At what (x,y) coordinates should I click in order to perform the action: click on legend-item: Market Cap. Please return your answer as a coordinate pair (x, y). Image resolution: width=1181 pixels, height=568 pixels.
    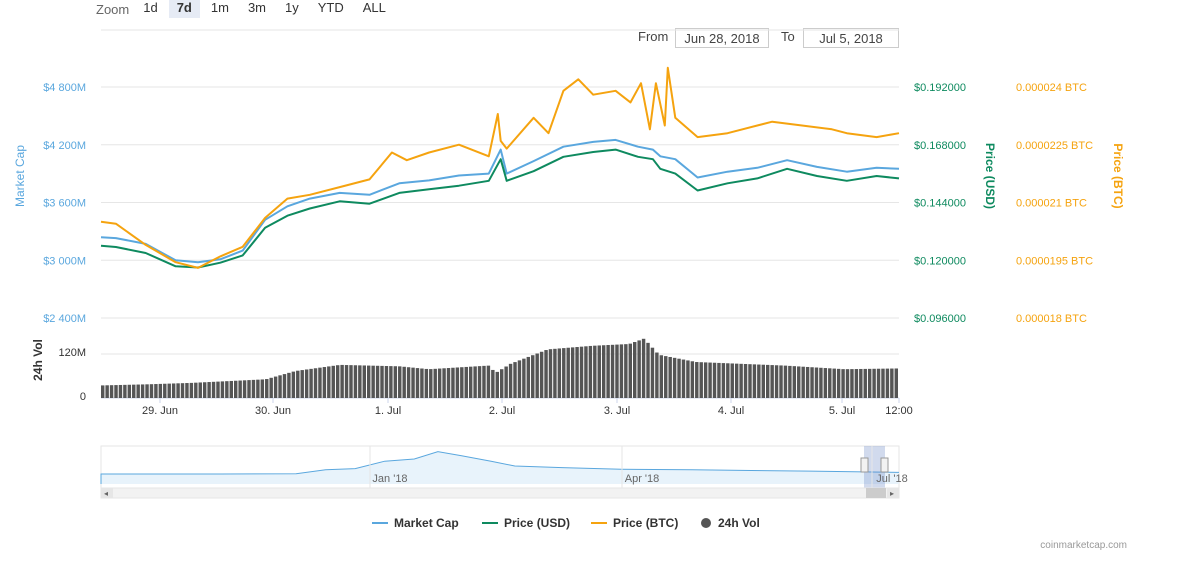
    Looking at the image, I should click on (426, 523).